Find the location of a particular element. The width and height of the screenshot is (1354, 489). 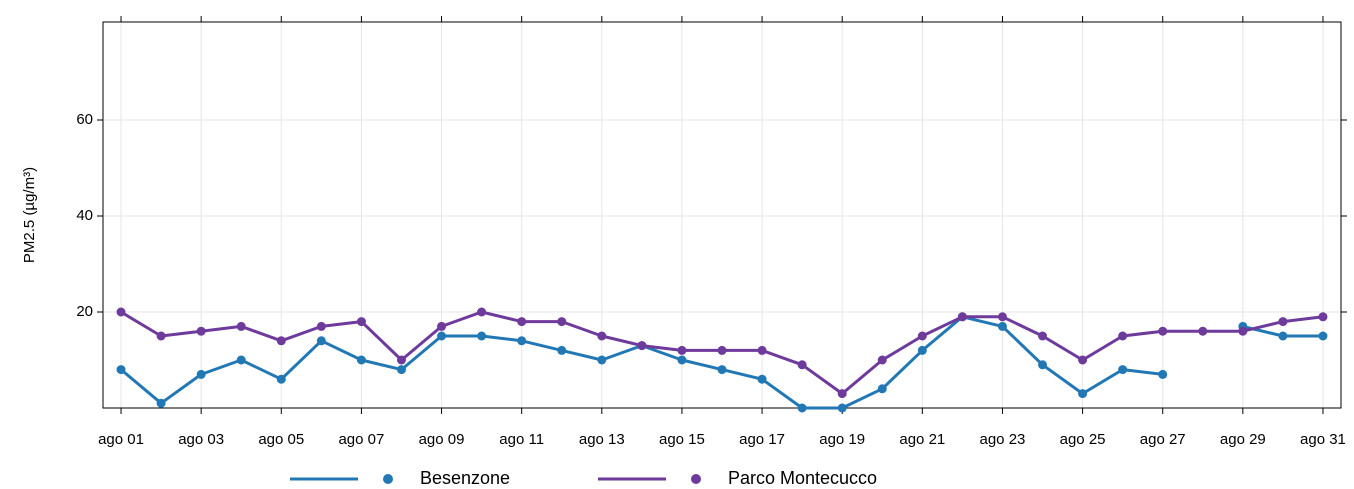

x-tick-label: ago 05 is located at coordinates (281, 439).